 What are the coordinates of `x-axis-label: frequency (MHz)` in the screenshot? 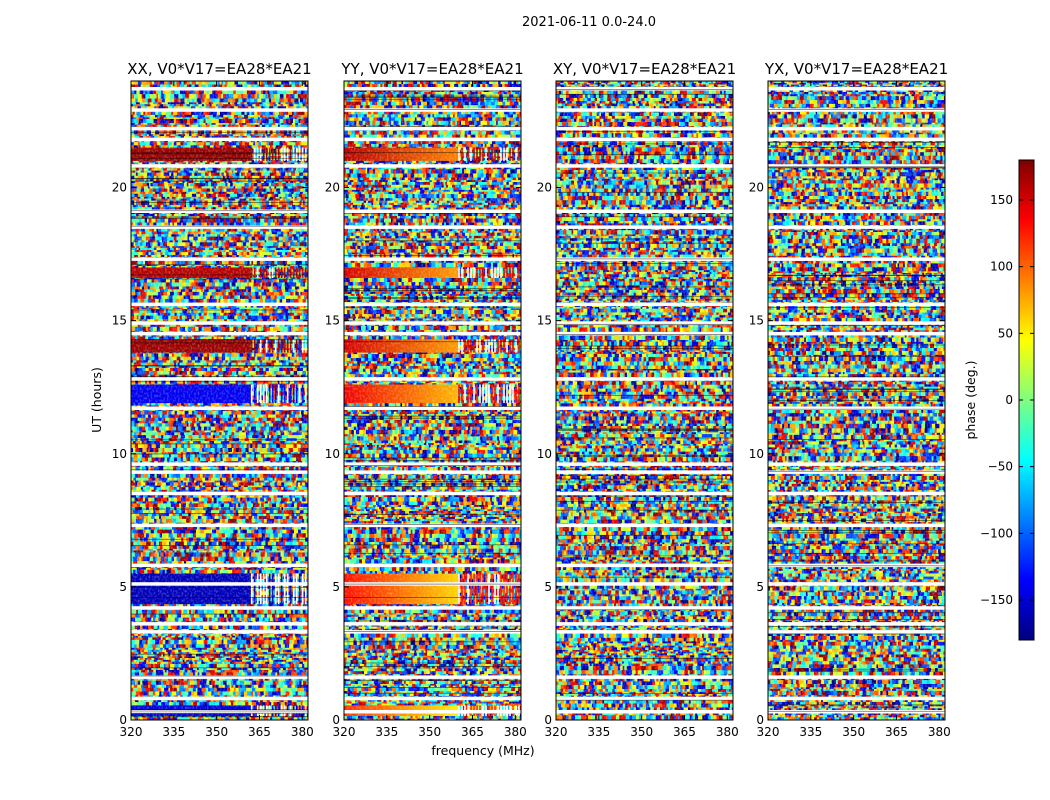 It's located at (482, 750).